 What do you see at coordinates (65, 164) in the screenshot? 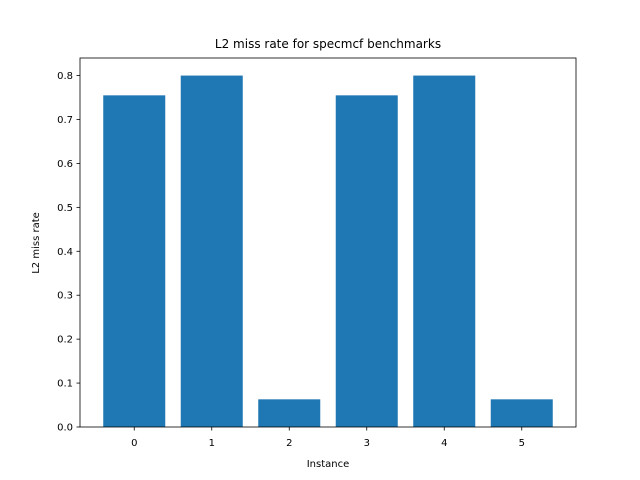
I see `y-tick-label: 0.6` at bounding box center [65, 164].